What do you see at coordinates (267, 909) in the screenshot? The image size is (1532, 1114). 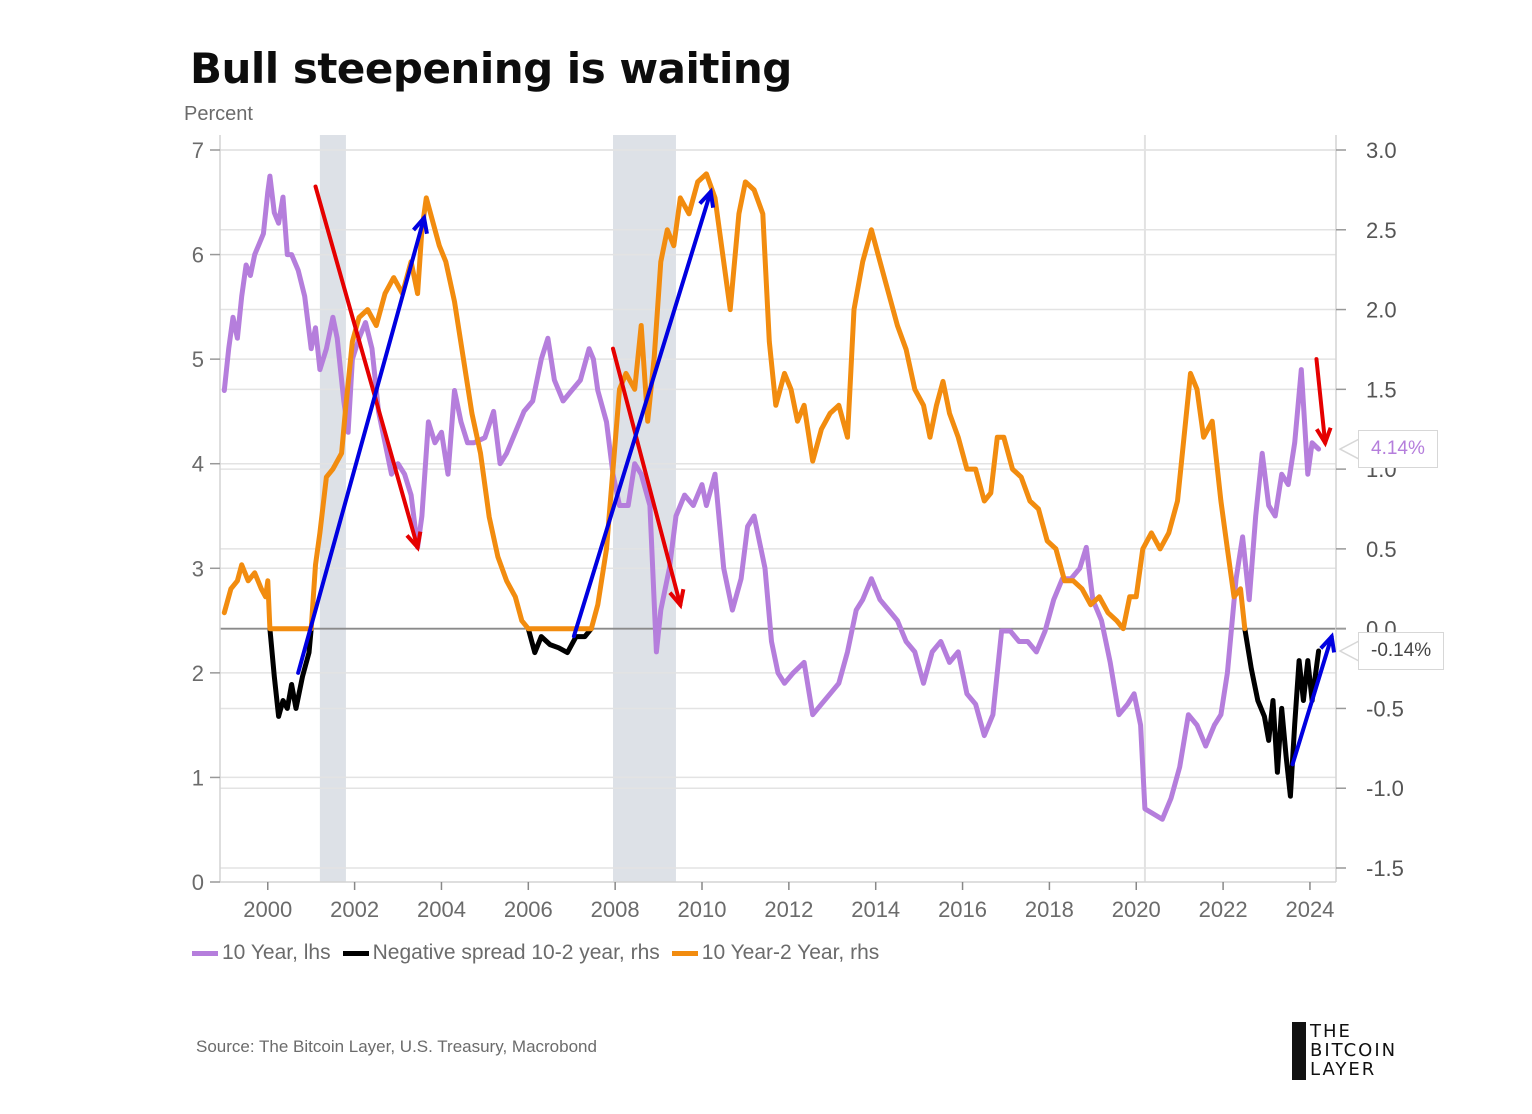 I see `x-tick-label: 2000` at bounding box center [267, 909].